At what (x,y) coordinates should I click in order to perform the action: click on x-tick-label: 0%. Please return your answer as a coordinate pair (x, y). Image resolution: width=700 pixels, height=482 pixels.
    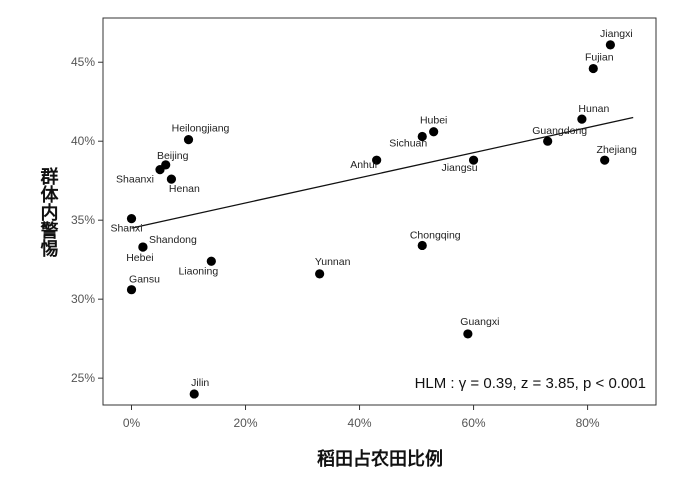
    Looking at the image, I should click on (132, 423).